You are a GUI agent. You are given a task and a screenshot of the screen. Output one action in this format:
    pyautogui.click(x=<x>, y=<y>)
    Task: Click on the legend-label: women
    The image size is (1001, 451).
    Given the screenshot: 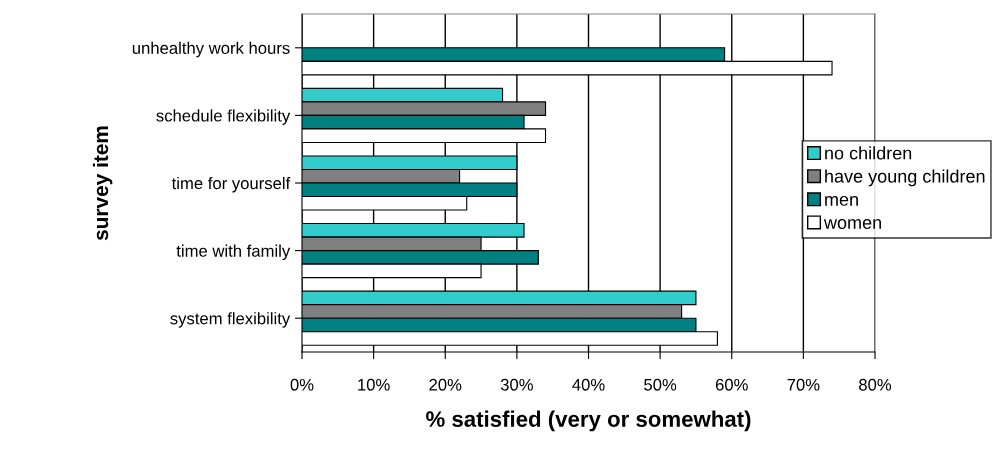 What is the action you would take?
    pyautogui.click(x=852, y=224)
    